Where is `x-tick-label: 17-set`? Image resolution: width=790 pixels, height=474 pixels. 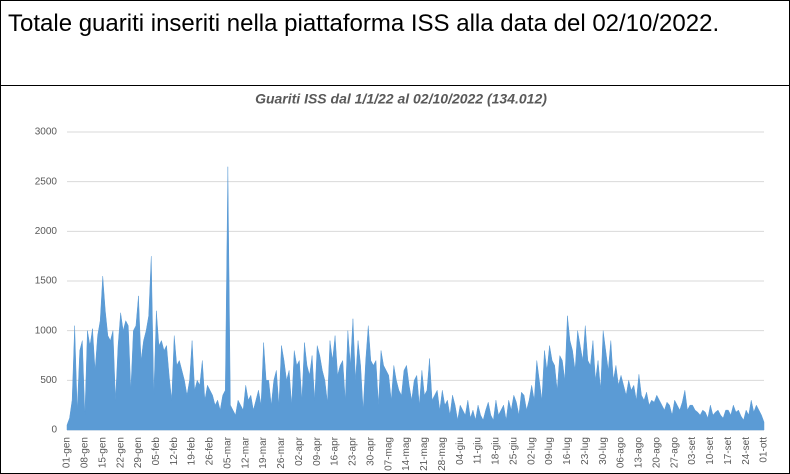 x-tick-label: 17-set is located at coordinates (728, 451).